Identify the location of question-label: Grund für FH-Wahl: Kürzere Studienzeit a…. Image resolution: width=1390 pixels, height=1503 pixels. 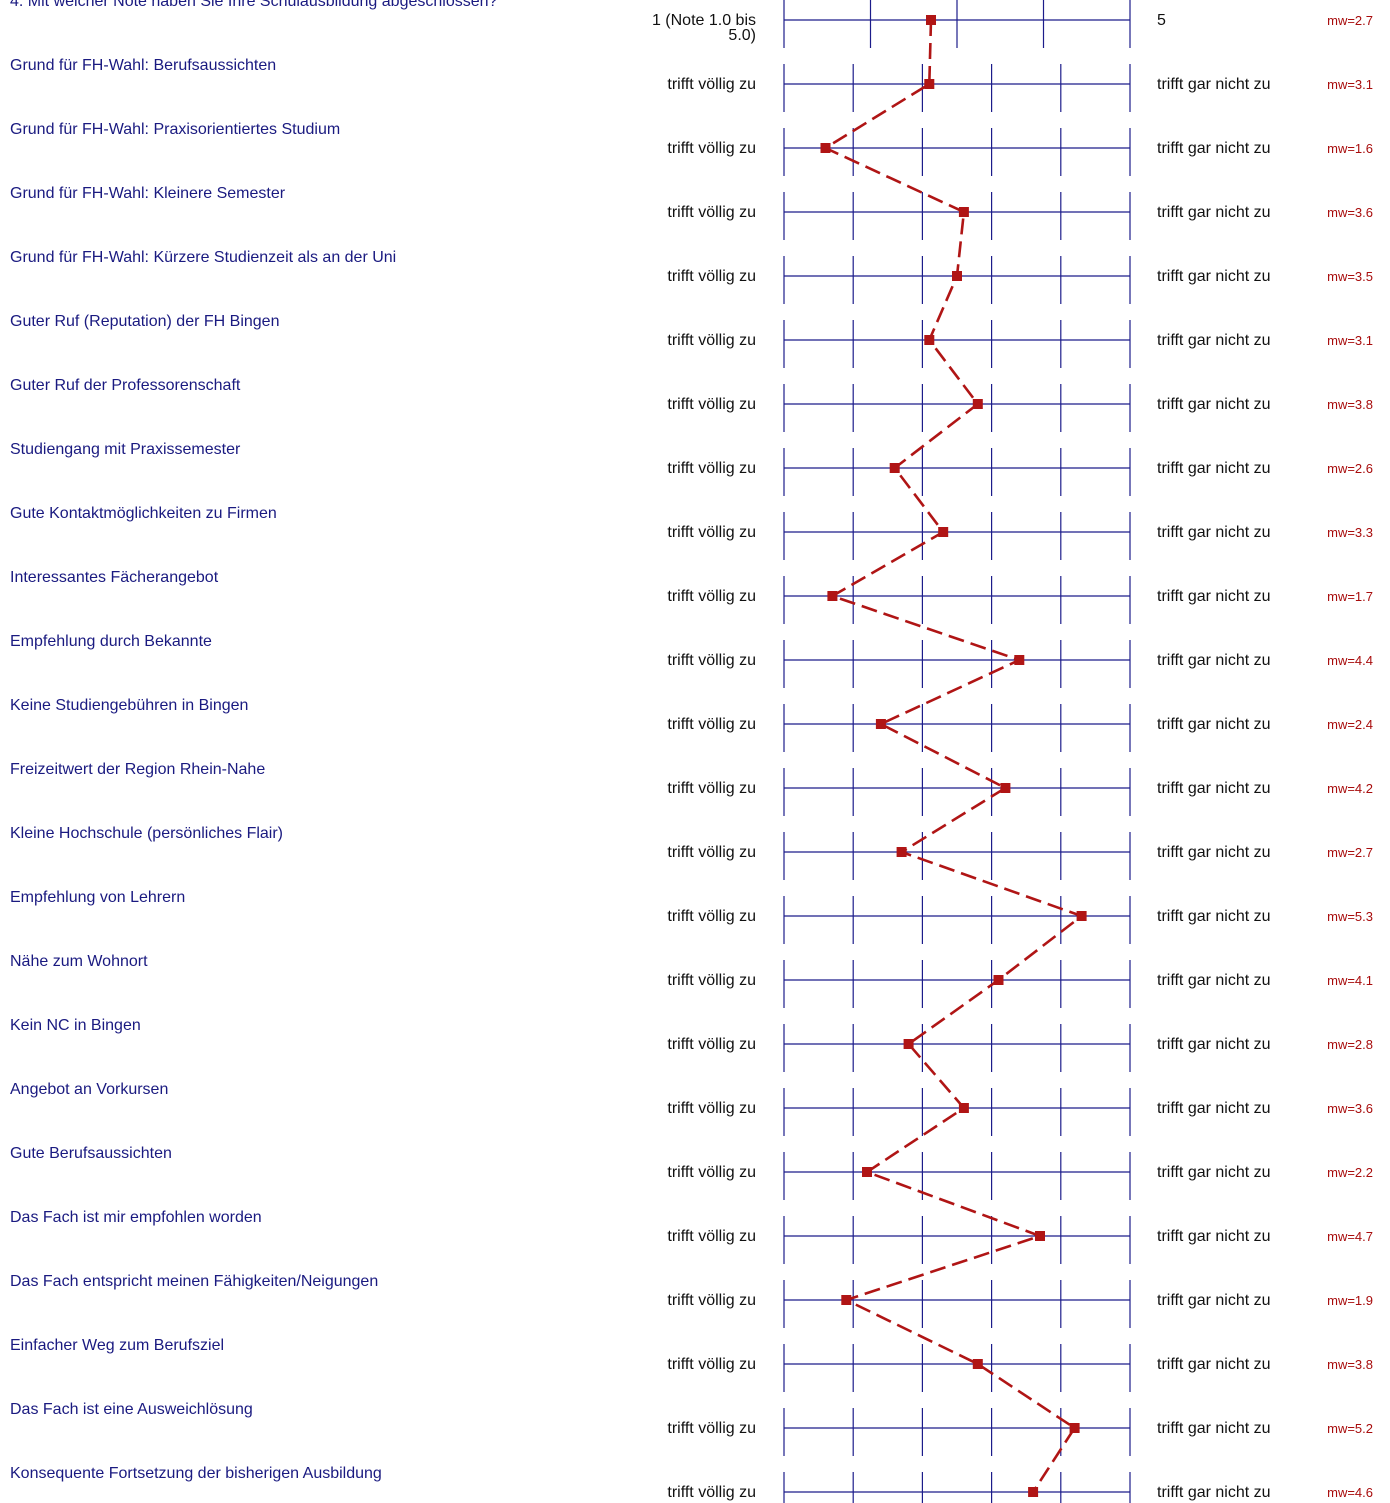
(203, 257).